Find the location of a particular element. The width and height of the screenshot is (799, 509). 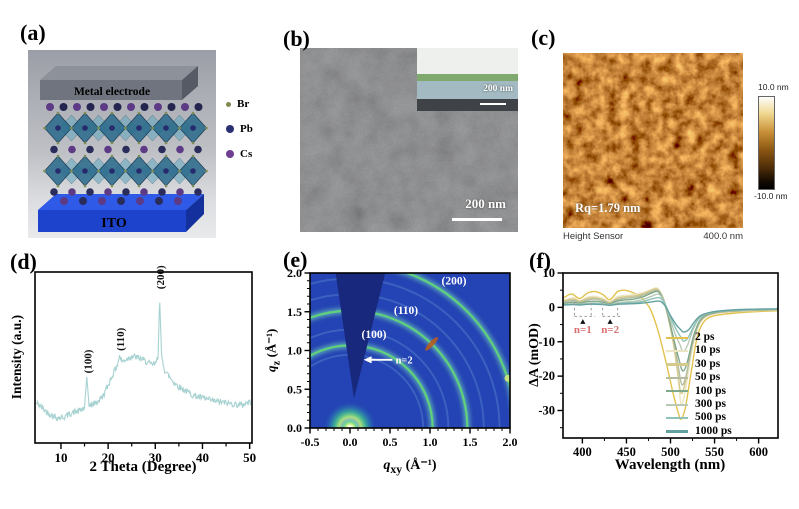

panel-b: (b) is located at coordinates (403, 123).